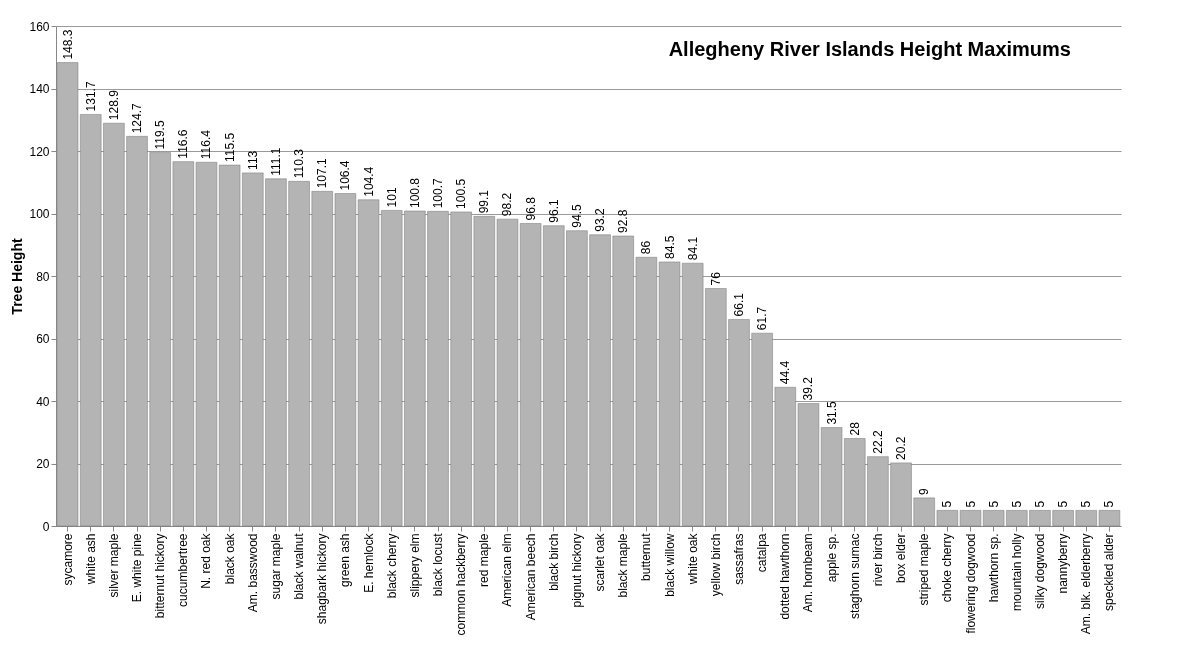 The width and height of the screenshot is (1183, 671). What do you see at coordinates (345, 175) in the screenshot?
I see `data-label: 106.4` at bounding box center [345, 175].